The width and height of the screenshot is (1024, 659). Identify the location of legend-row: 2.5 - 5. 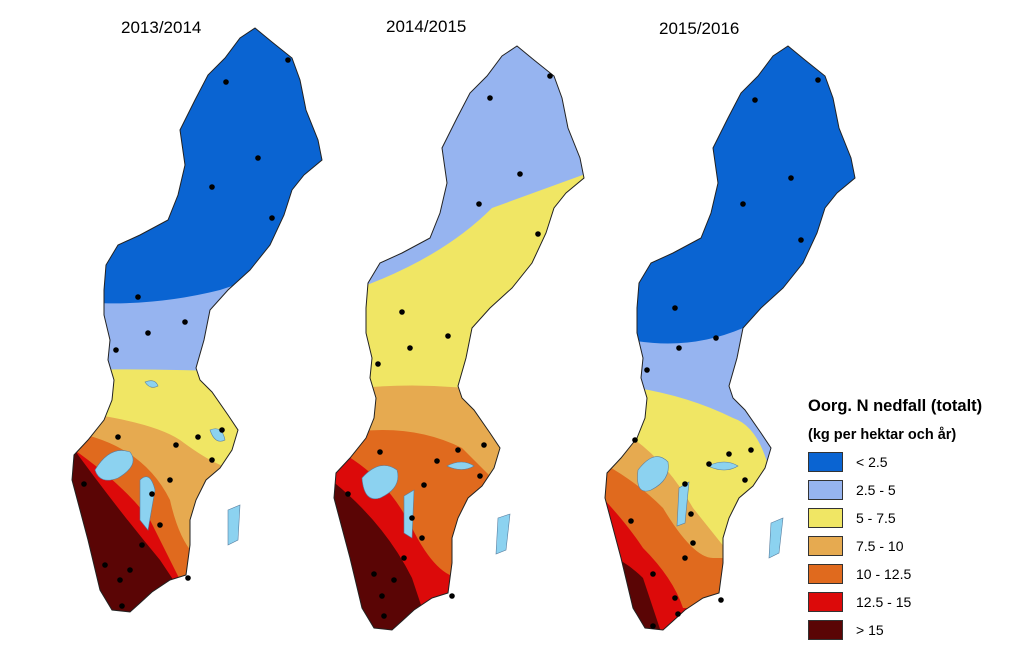
(908, 491).